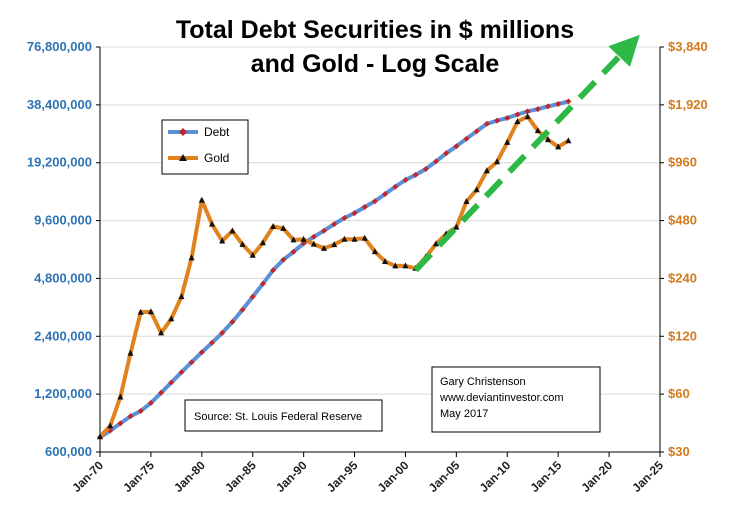  What do you see at coordinates (216, 158) in the screenshot?
I see `legend-gold-label: Gold` at bounding box center [216, 158].